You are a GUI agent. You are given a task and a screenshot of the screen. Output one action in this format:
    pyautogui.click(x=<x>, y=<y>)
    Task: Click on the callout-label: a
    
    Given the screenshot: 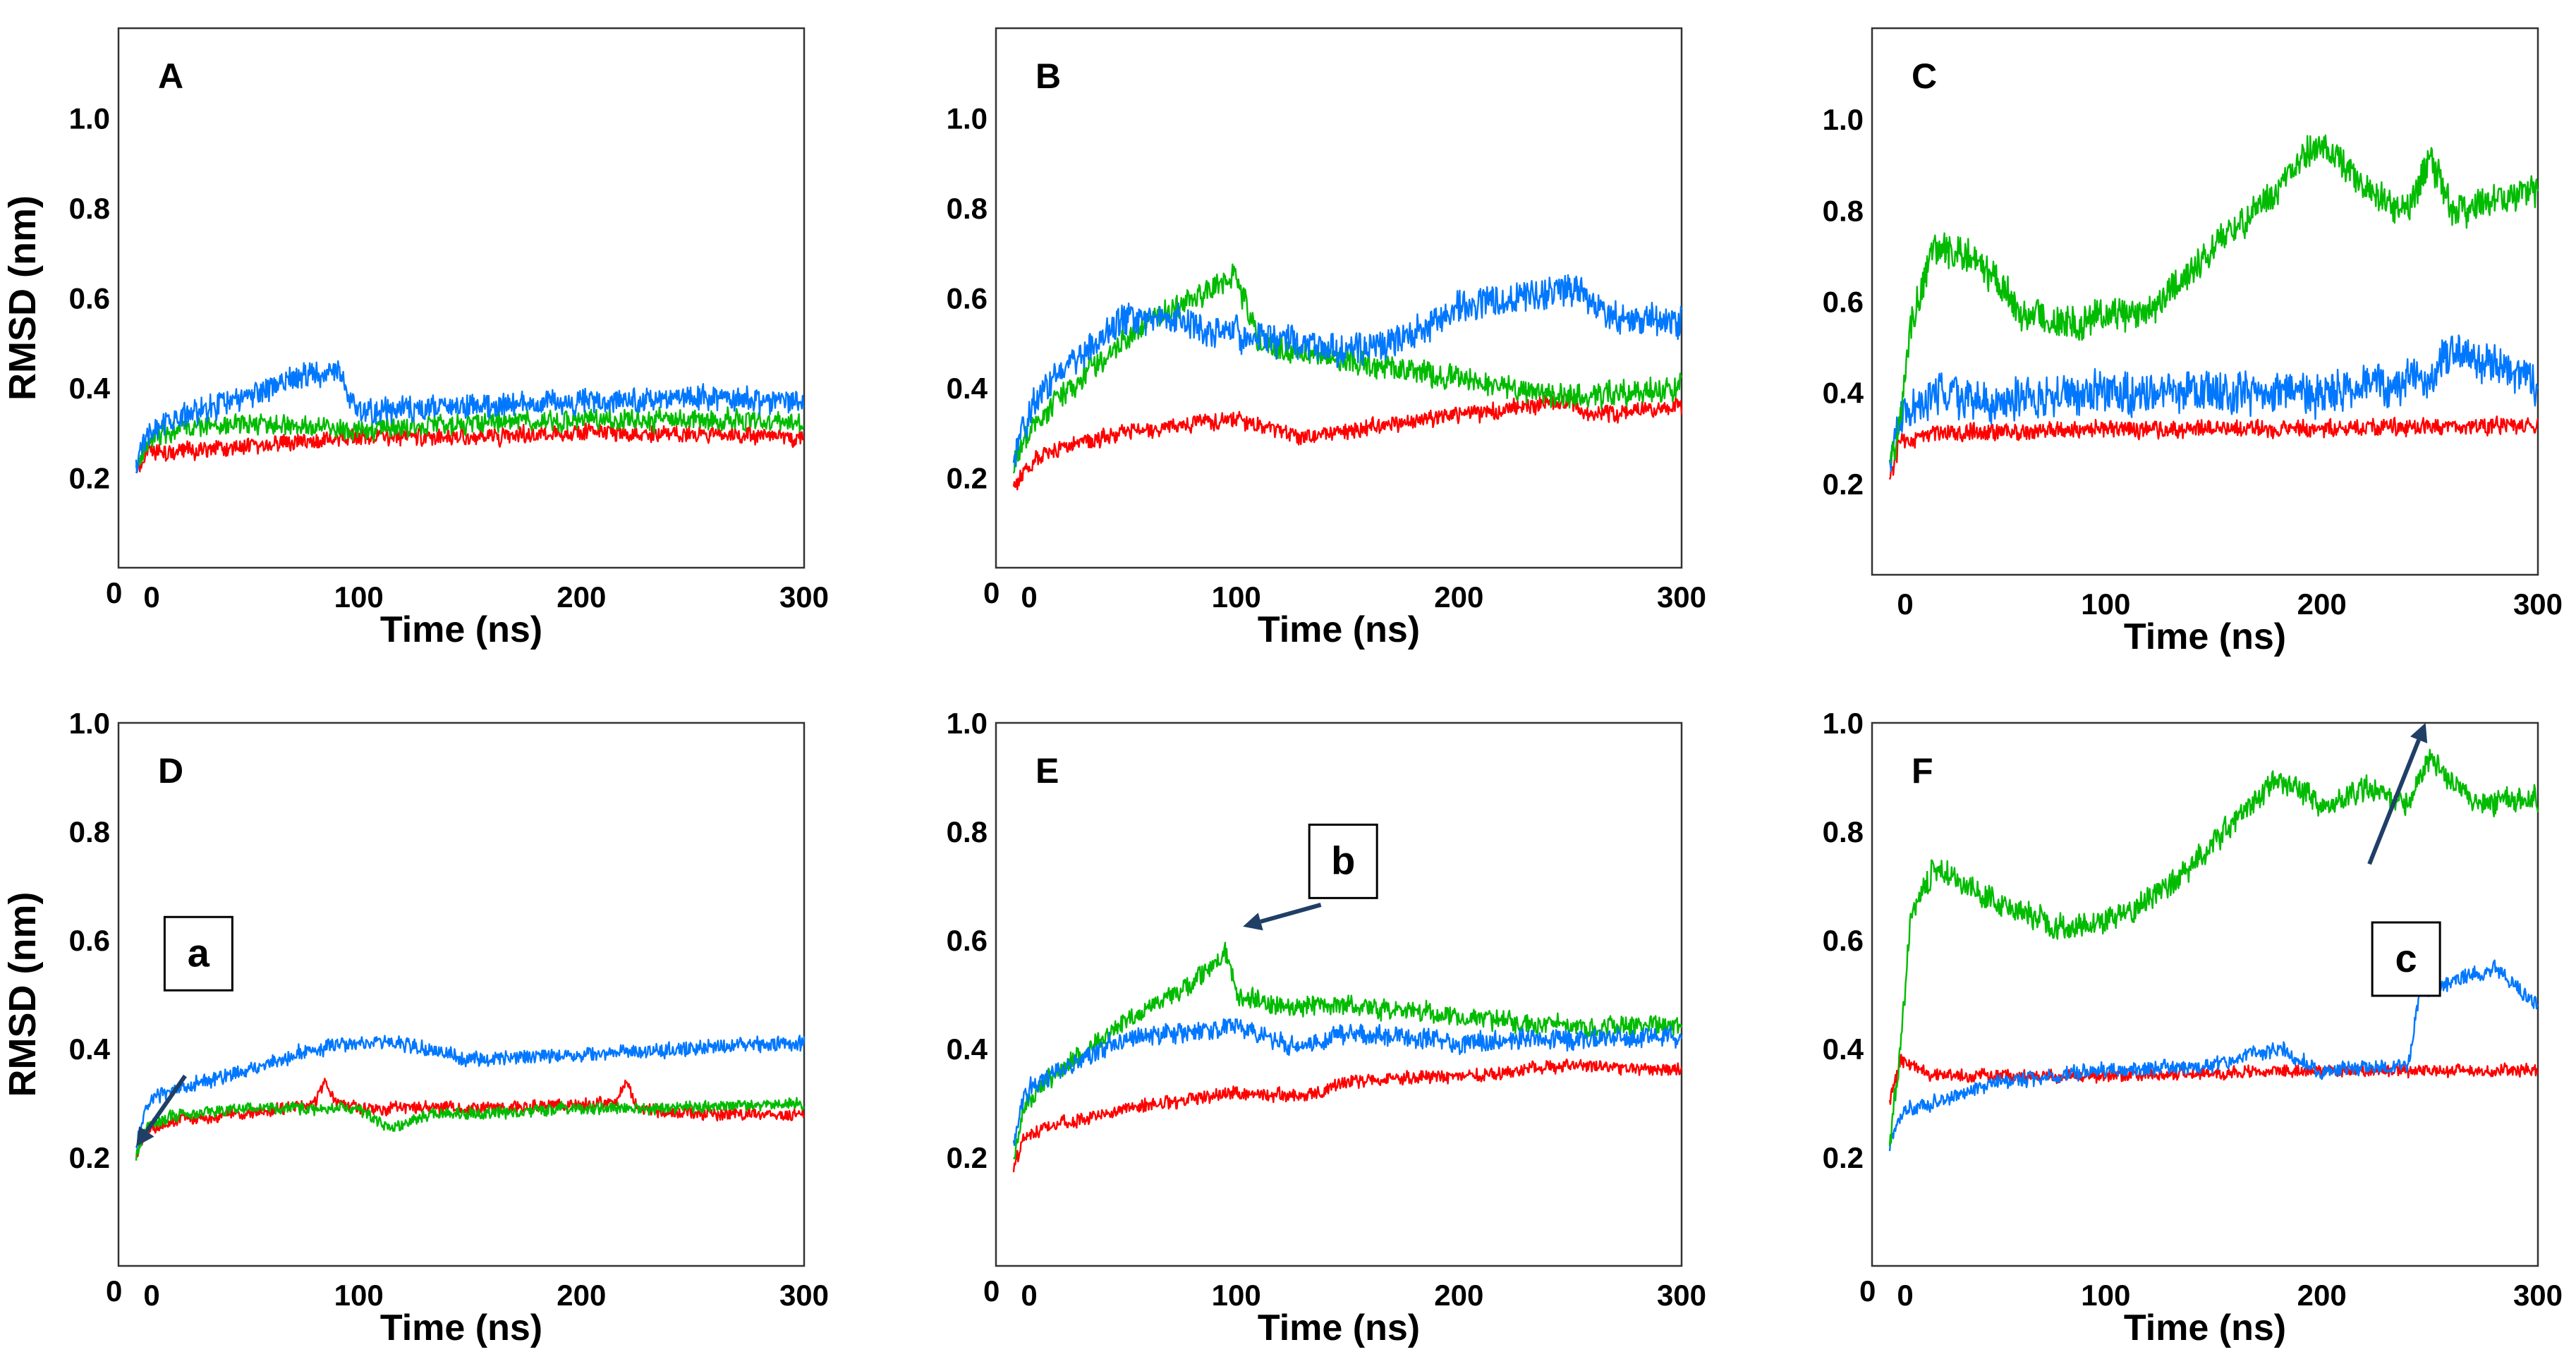 What is the action you would take?
    pyautogui.click(x=199, y=952)
    